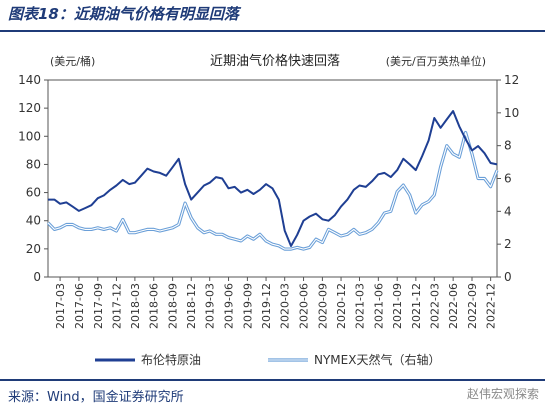 This screenshot has width=545, height=410. Describe the element at coordinates (29, 136) in the screenshot. I see `y-left-tick-label: 100` at that location.